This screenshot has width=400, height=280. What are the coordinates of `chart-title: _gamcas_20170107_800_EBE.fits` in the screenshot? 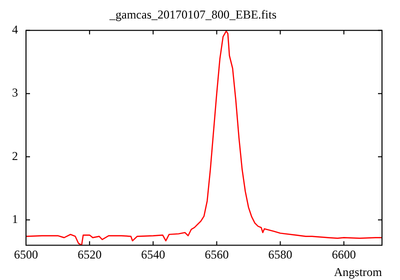 It's located at (192, 14).